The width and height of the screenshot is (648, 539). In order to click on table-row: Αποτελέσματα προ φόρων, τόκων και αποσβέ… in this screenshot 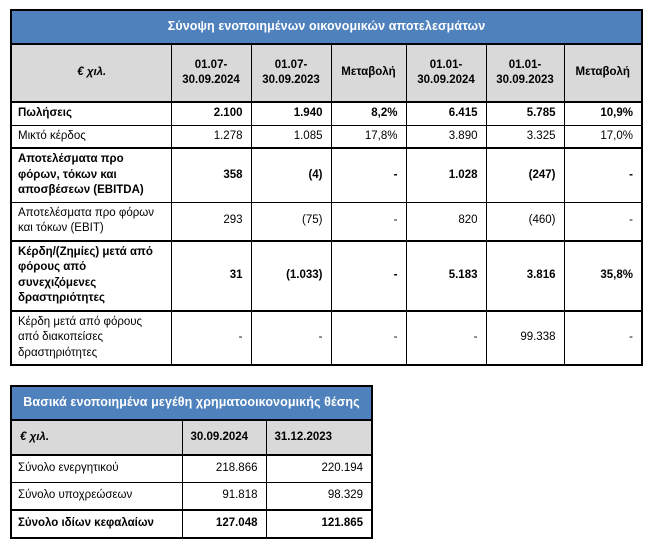, I will do `click(326, 175)`.